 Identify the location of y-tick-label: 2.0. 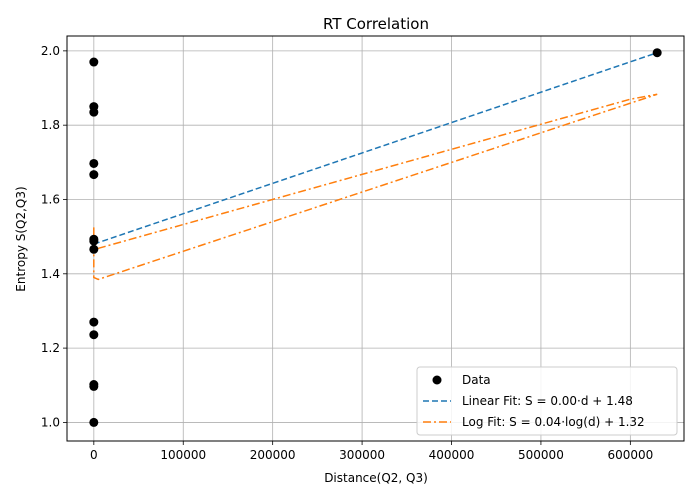
(50, 51).